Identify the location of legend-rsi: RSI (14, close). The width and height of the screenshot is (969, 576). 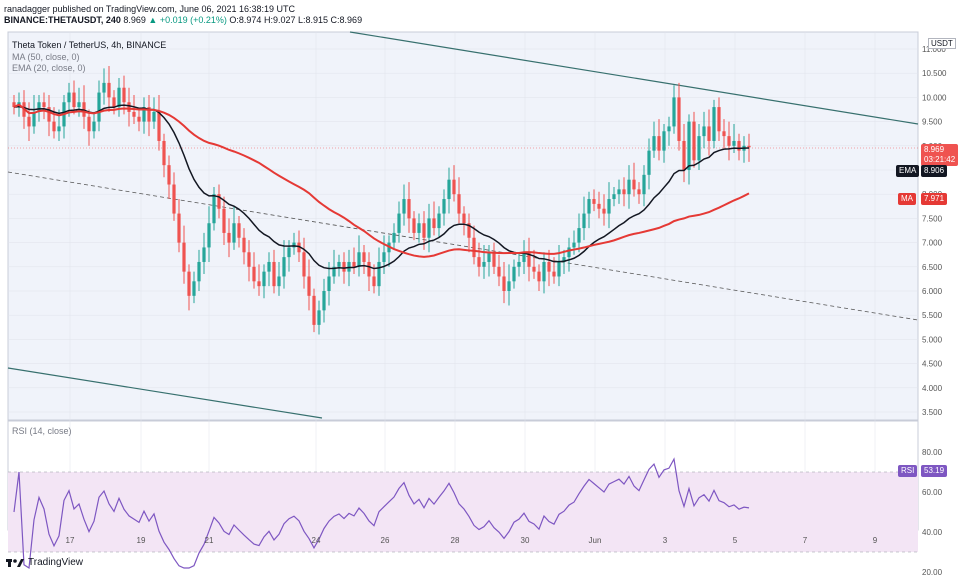
(42, 431).